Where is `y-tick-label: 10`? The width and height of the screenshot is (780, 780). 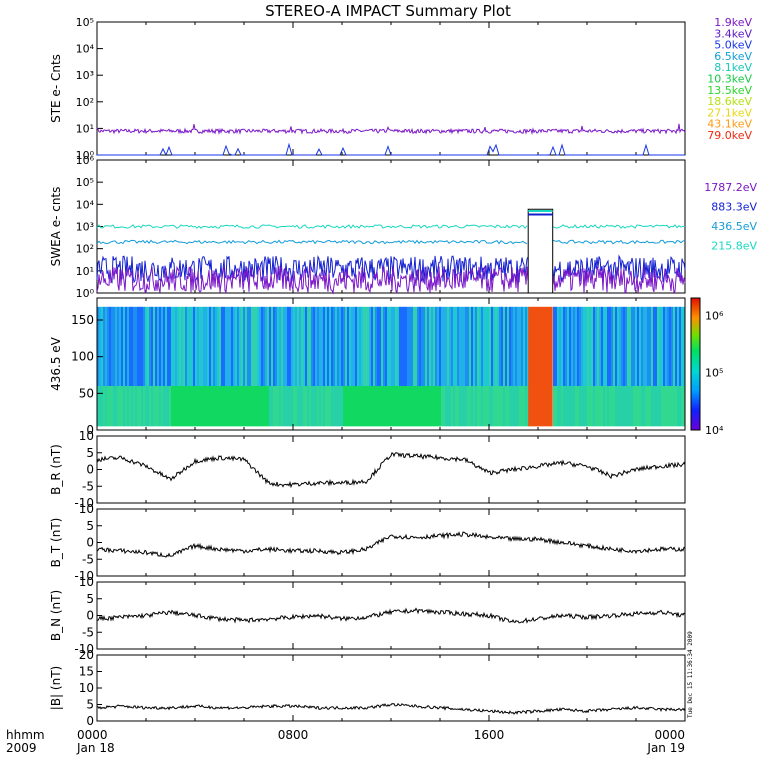 y-tick-label: 10 is located at coordinates (86, 582).